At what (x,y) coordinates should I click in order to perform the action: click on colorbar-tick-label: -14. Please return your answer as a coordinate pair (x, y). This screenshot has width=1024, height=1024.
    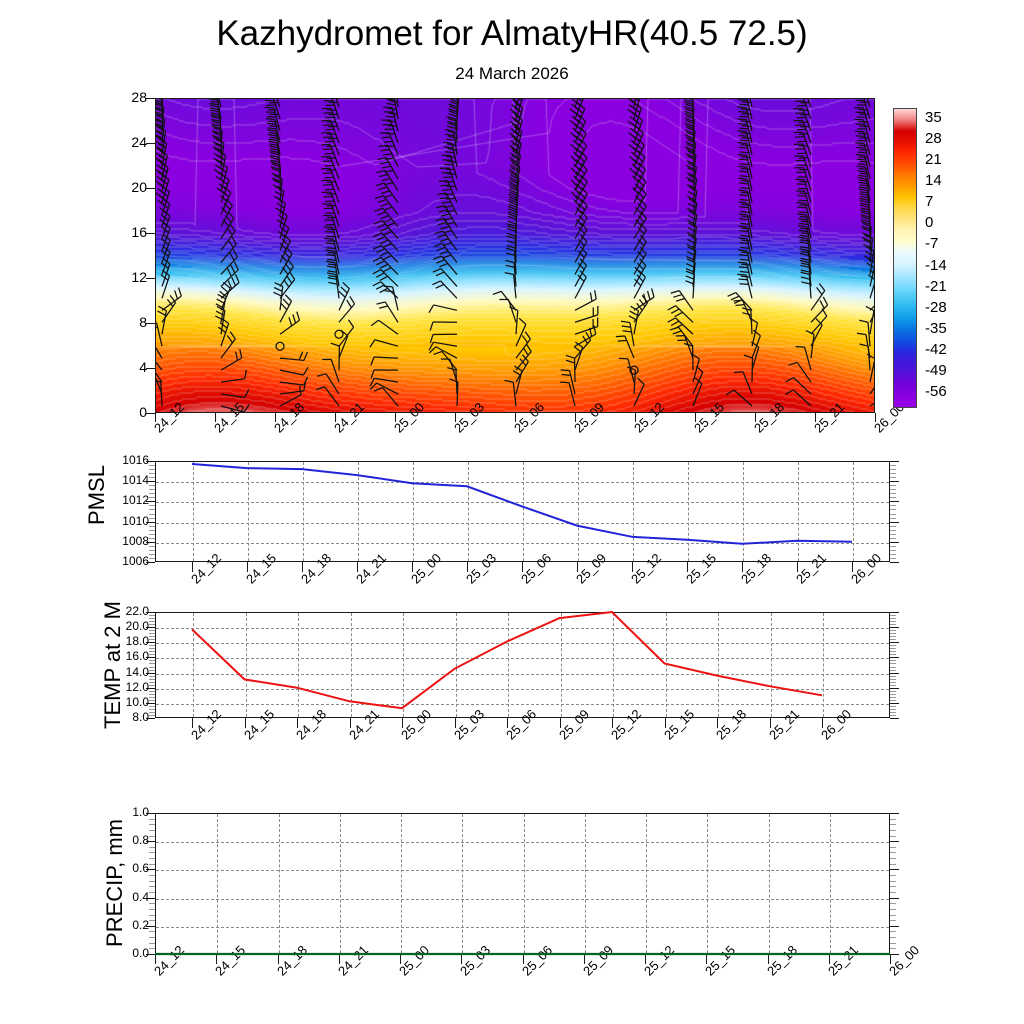
    Looking at the image, I should click on (936, 265).